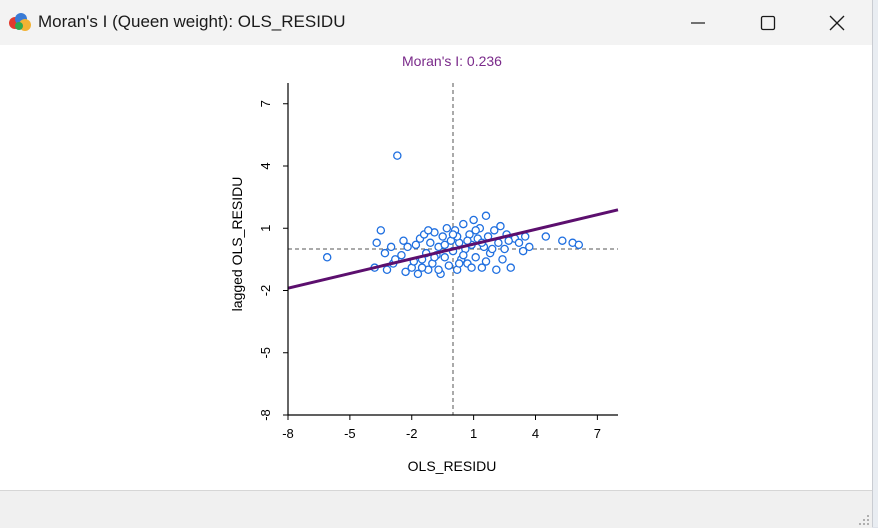  I want to click on close-button, so click(837, 22).